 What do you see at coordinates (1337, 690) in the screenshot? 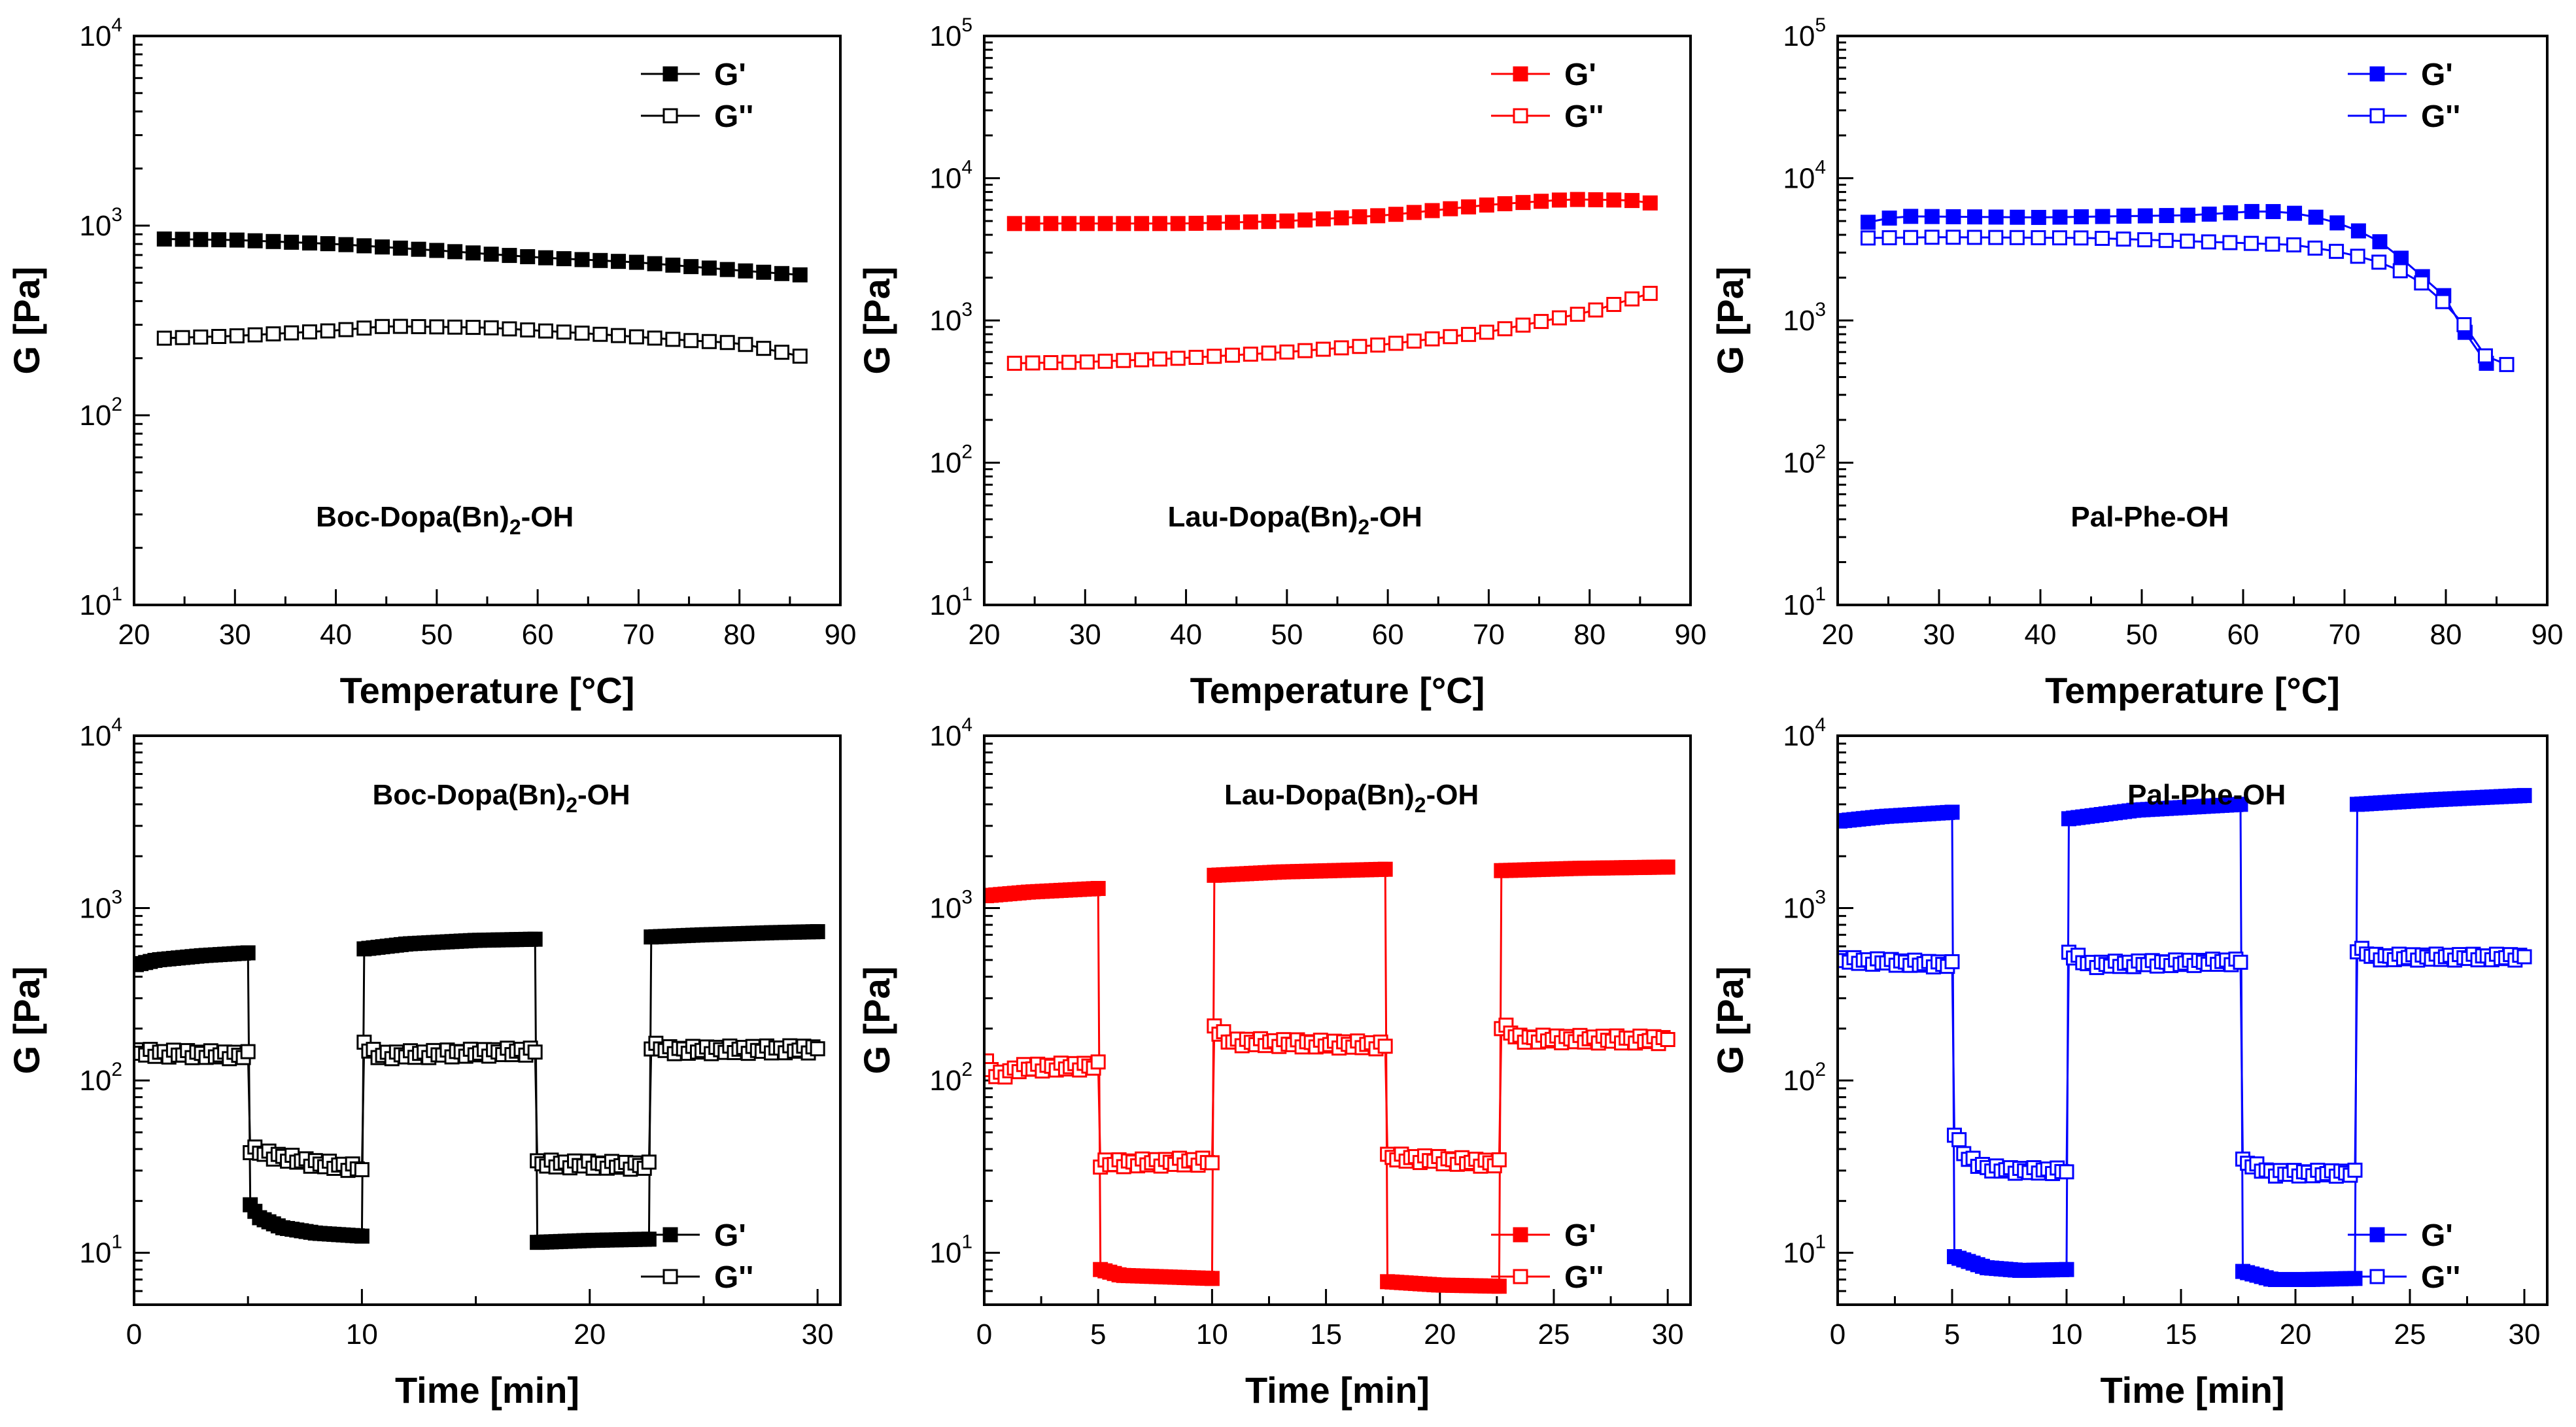
I see `x-axis-title: Temperature [°C]` at bounding box center [1337, 690].